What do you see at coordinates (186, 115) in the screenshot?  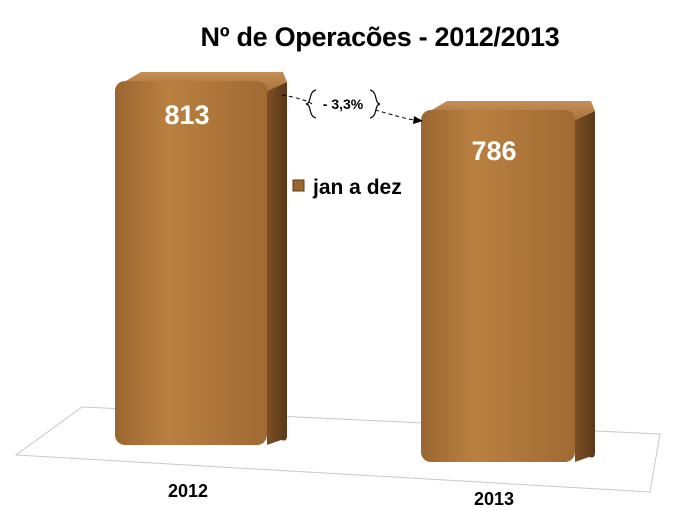 I see `bar-value-label-2012: 813` at bounding box center [186, 115].